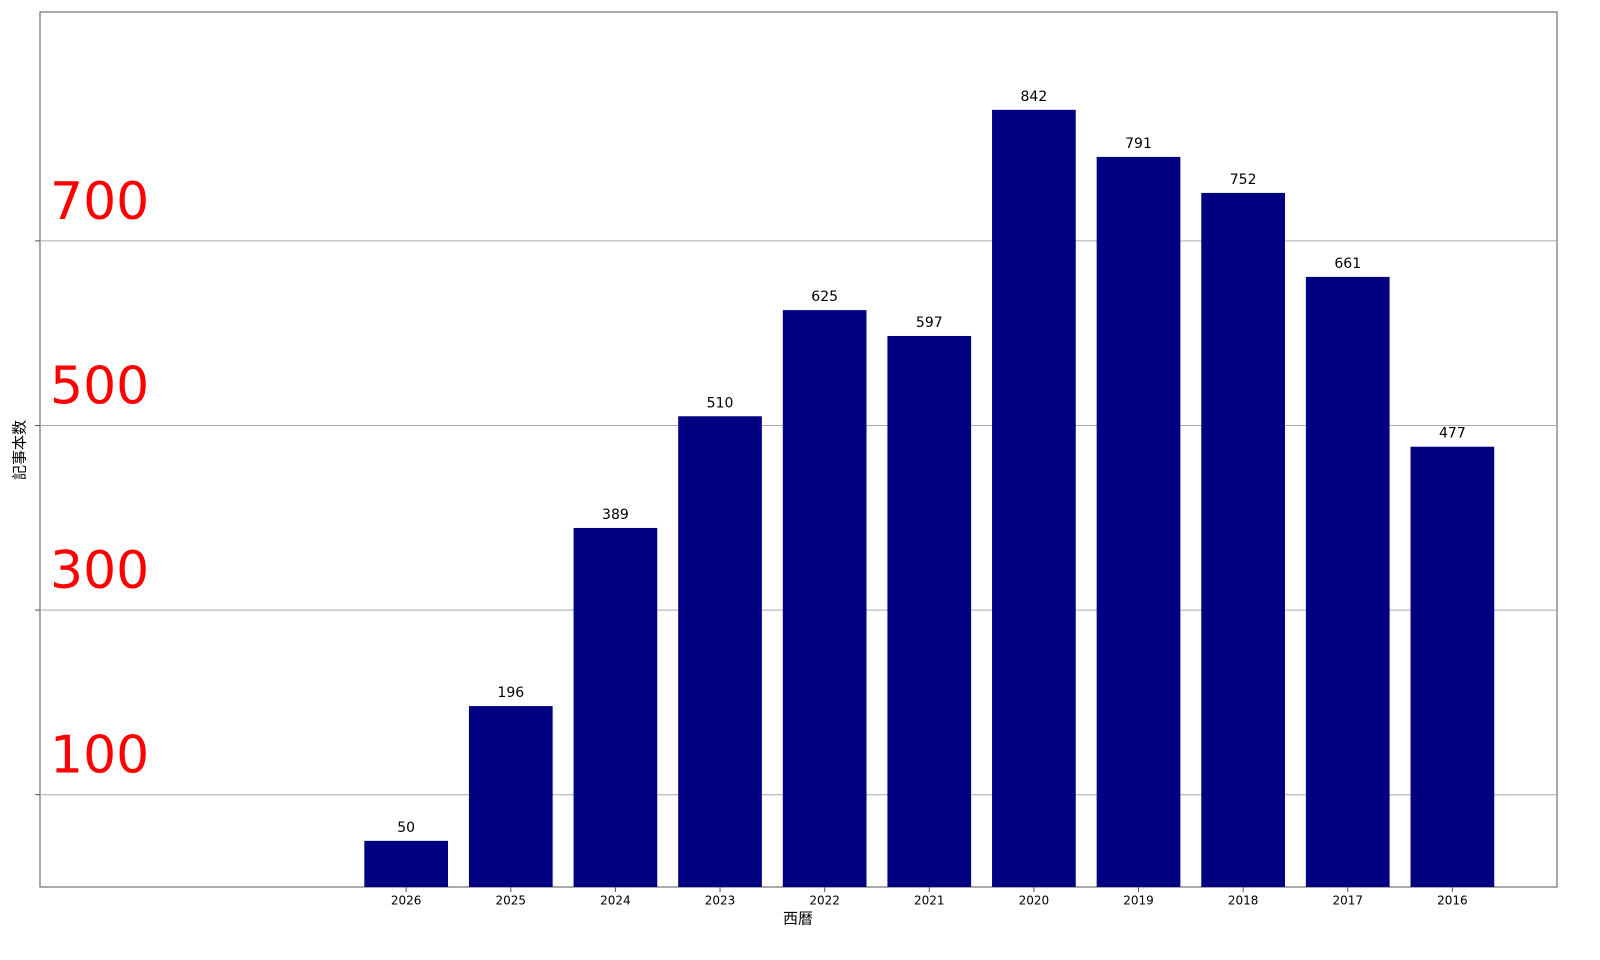 The image size is (1600, 960). I want to click on x-tick-label: 2026, so click(406, 901).